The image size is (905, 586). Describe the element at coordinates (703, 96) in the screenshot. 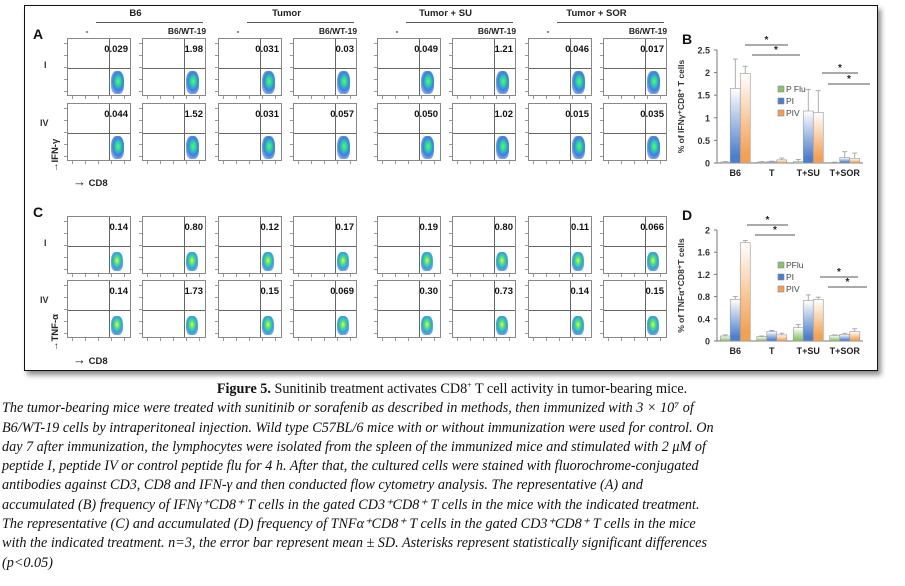

I see `y-tick-label: 1.5` at that location.